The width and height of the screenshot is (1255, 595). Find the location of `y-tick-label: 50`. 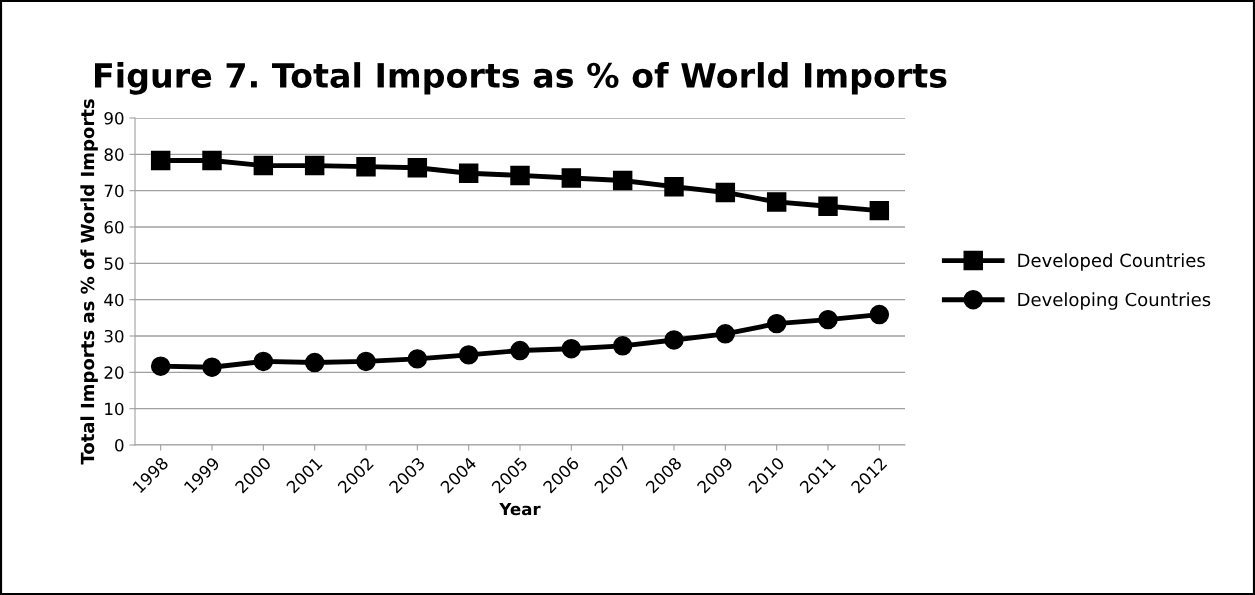

y-tick-label: 50 is located at coordinates (114, 263).